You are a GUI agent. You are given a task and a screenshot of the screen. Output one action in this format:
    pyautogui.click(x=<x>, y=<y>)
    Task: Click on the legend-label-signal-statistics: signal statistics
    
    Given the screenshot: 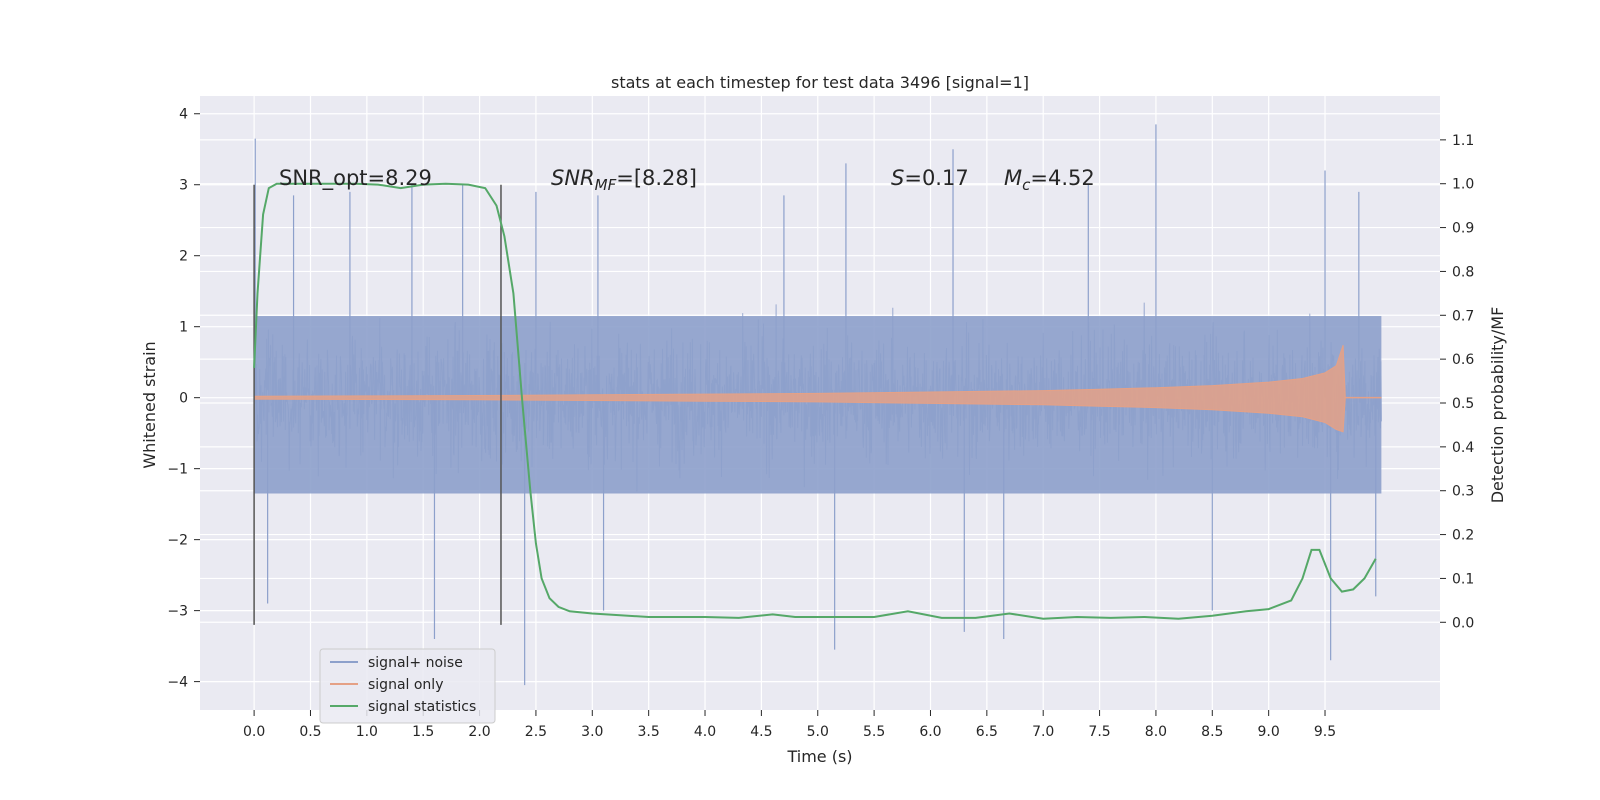 What is the action you would take?
    pyautogui.click(x=422, y=707)
    